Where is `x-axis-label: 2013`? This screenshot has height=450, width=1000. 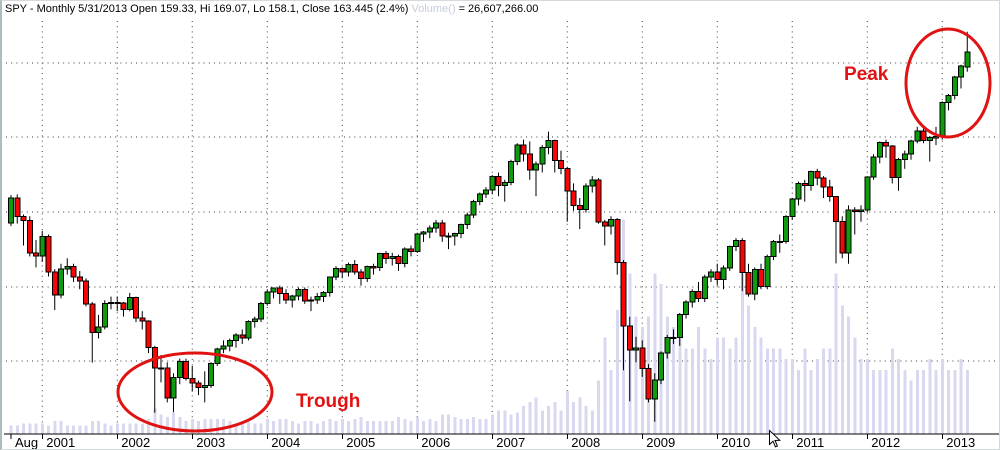 x-axis-label: 2013 is located at coordinates (960, 442).